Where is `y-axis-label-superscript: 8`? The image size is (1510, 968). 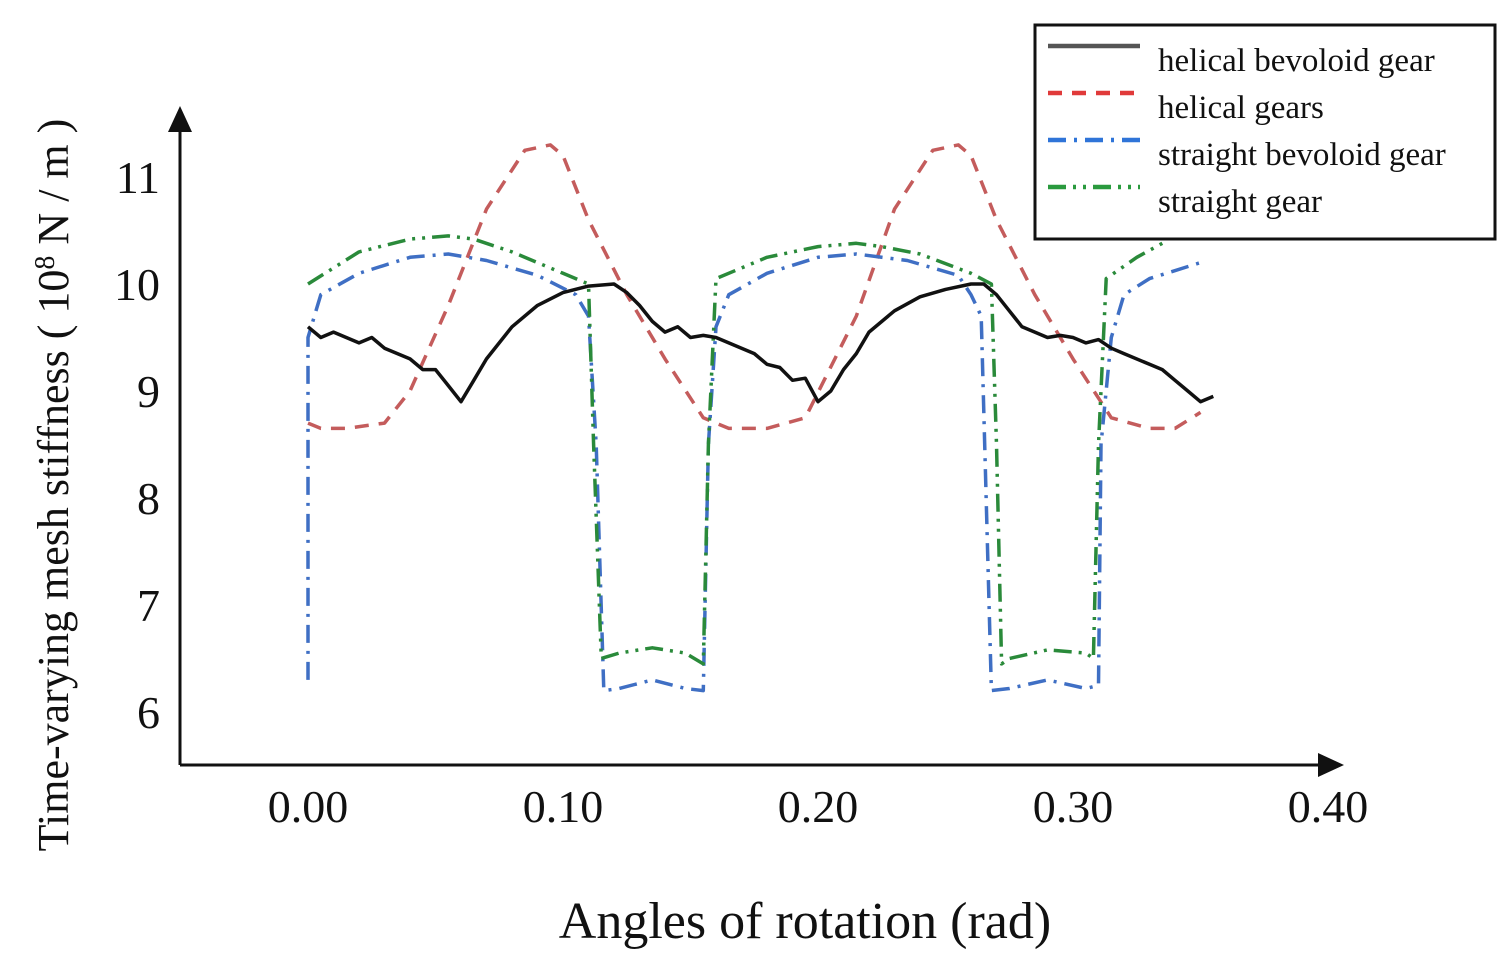 y-axis-label-superscript: 8 is located at coordinates (45, 263).